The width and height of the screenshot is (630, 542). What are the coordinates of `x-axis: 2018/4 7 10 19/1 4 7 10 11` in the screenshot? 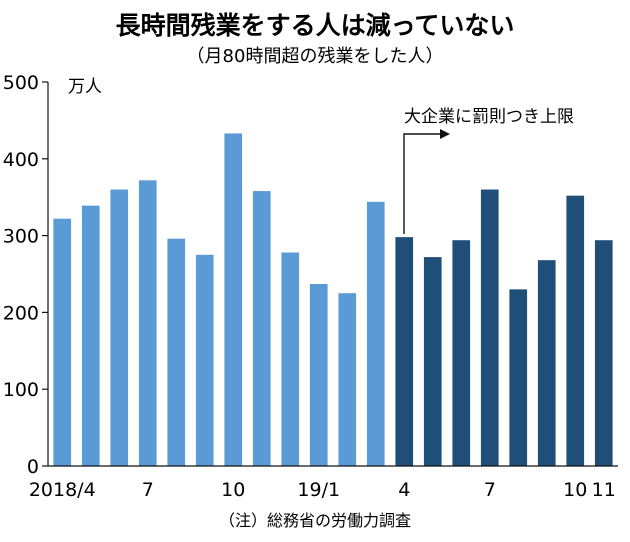 It's located at (323, 483).